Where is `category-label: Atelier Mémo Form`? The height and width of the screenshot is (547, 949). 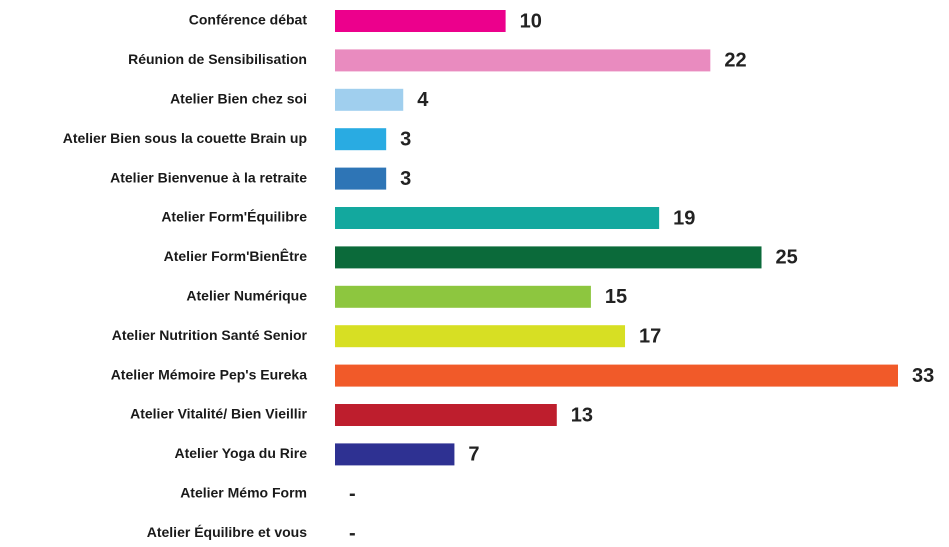
category-label: Atelier Mémo Form is located at coordinates (243, 493).